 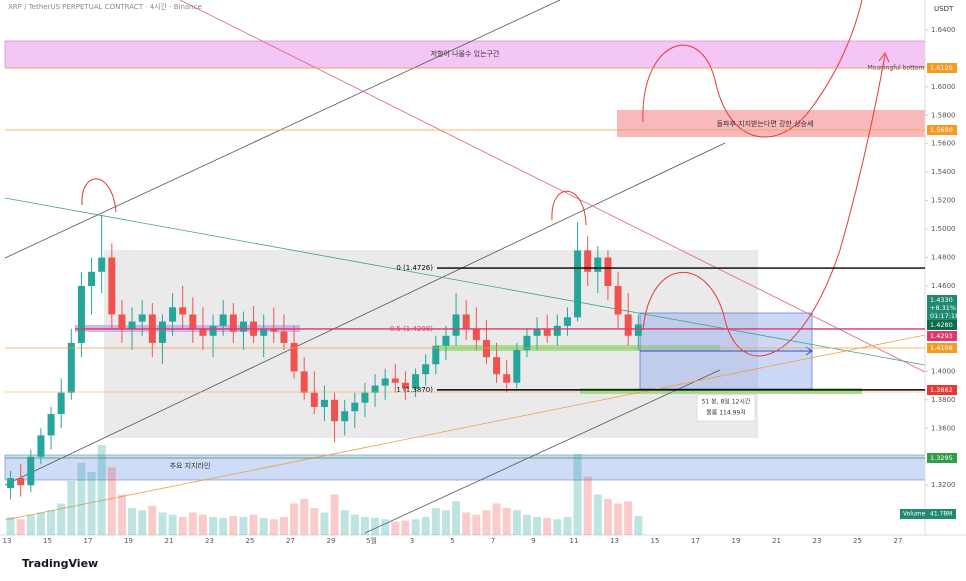 What do you see at coordinates (943, 258) in the screenshot?
I see `y-tick-label: 1.4800` at bounding box center [943, 258].